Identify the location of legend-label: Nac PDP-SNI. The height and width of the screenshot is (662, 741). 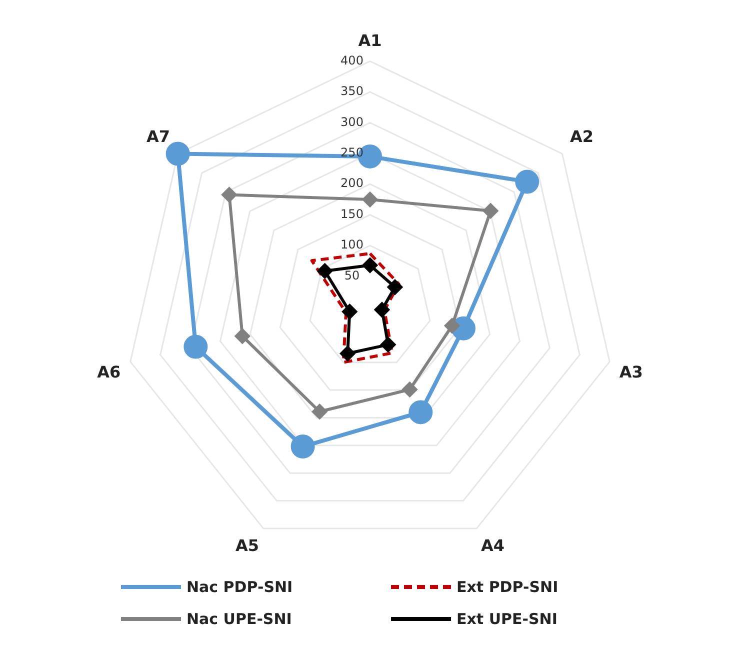
(239, 587).